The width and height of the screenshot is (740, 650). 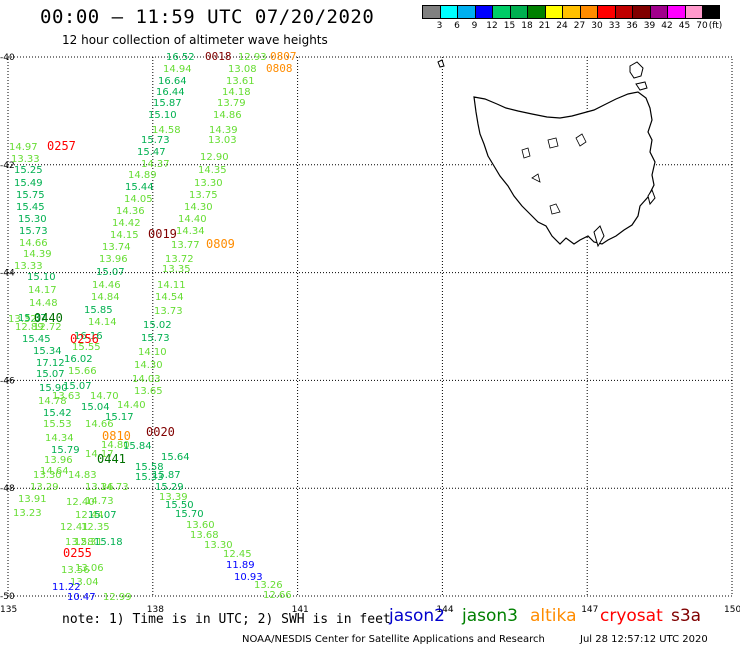 I want to click on wave-height-value: 14.66, so click(x=33, y=243).